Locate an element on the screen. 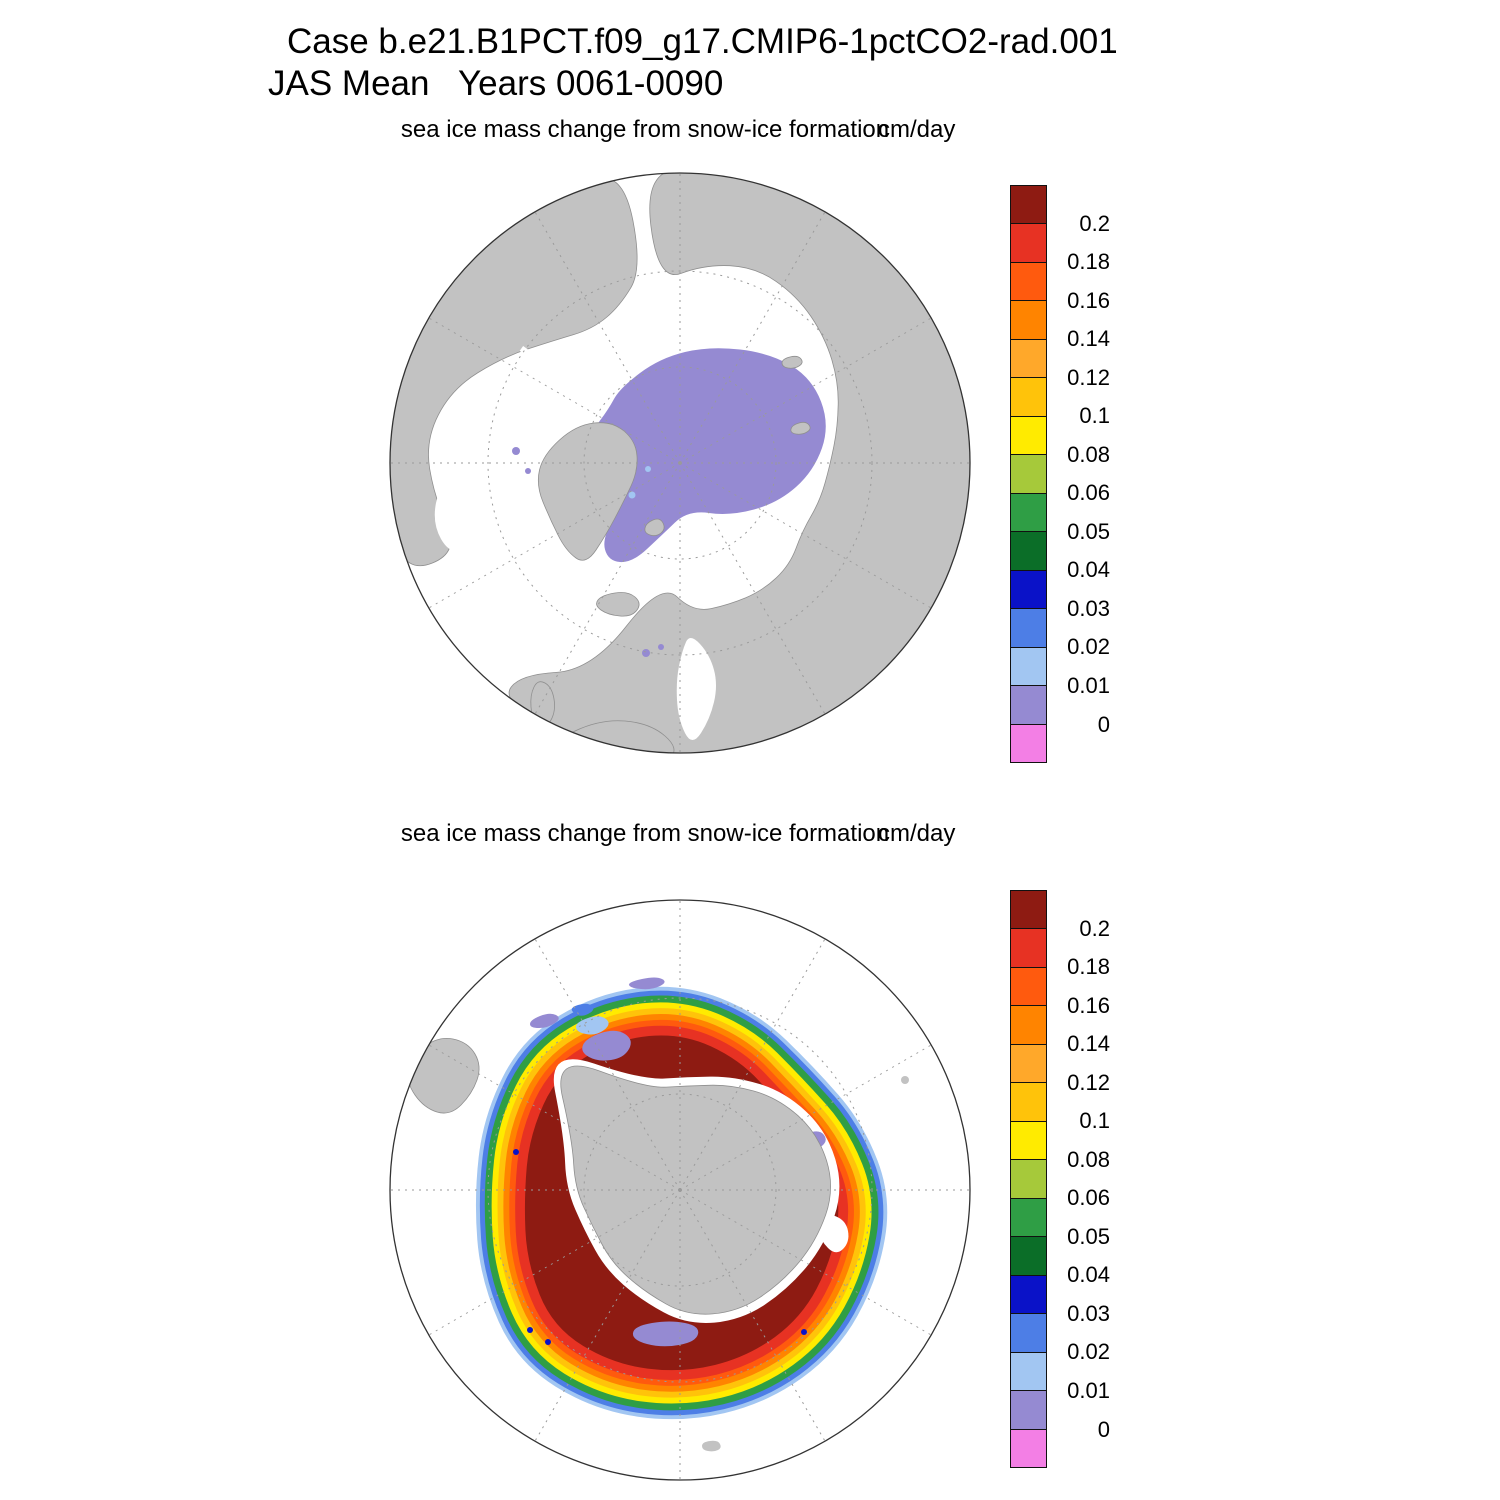  ice-edge-fringe is located at coordinates (544, 1020).